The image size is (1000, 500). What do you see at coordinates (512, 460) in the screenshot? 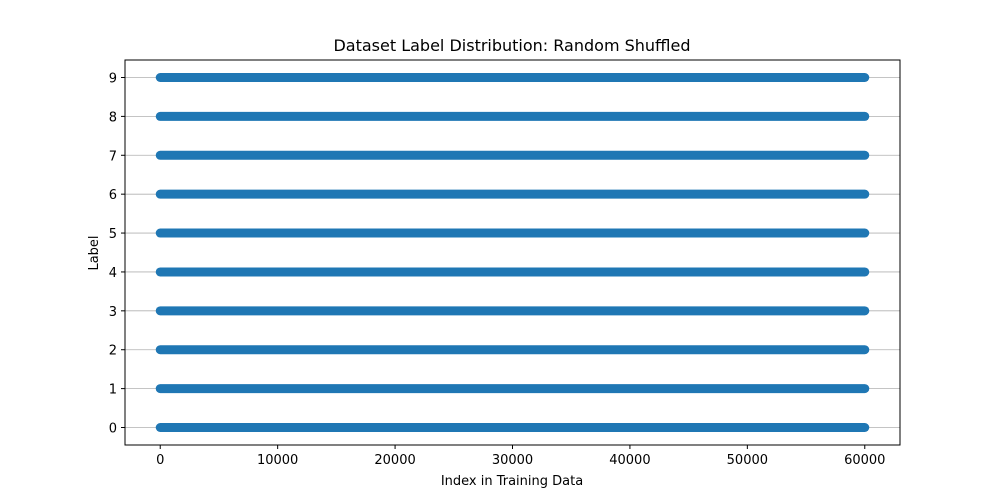
I see `x-tick-label-3: 30000` at bounding box center [512, 460].